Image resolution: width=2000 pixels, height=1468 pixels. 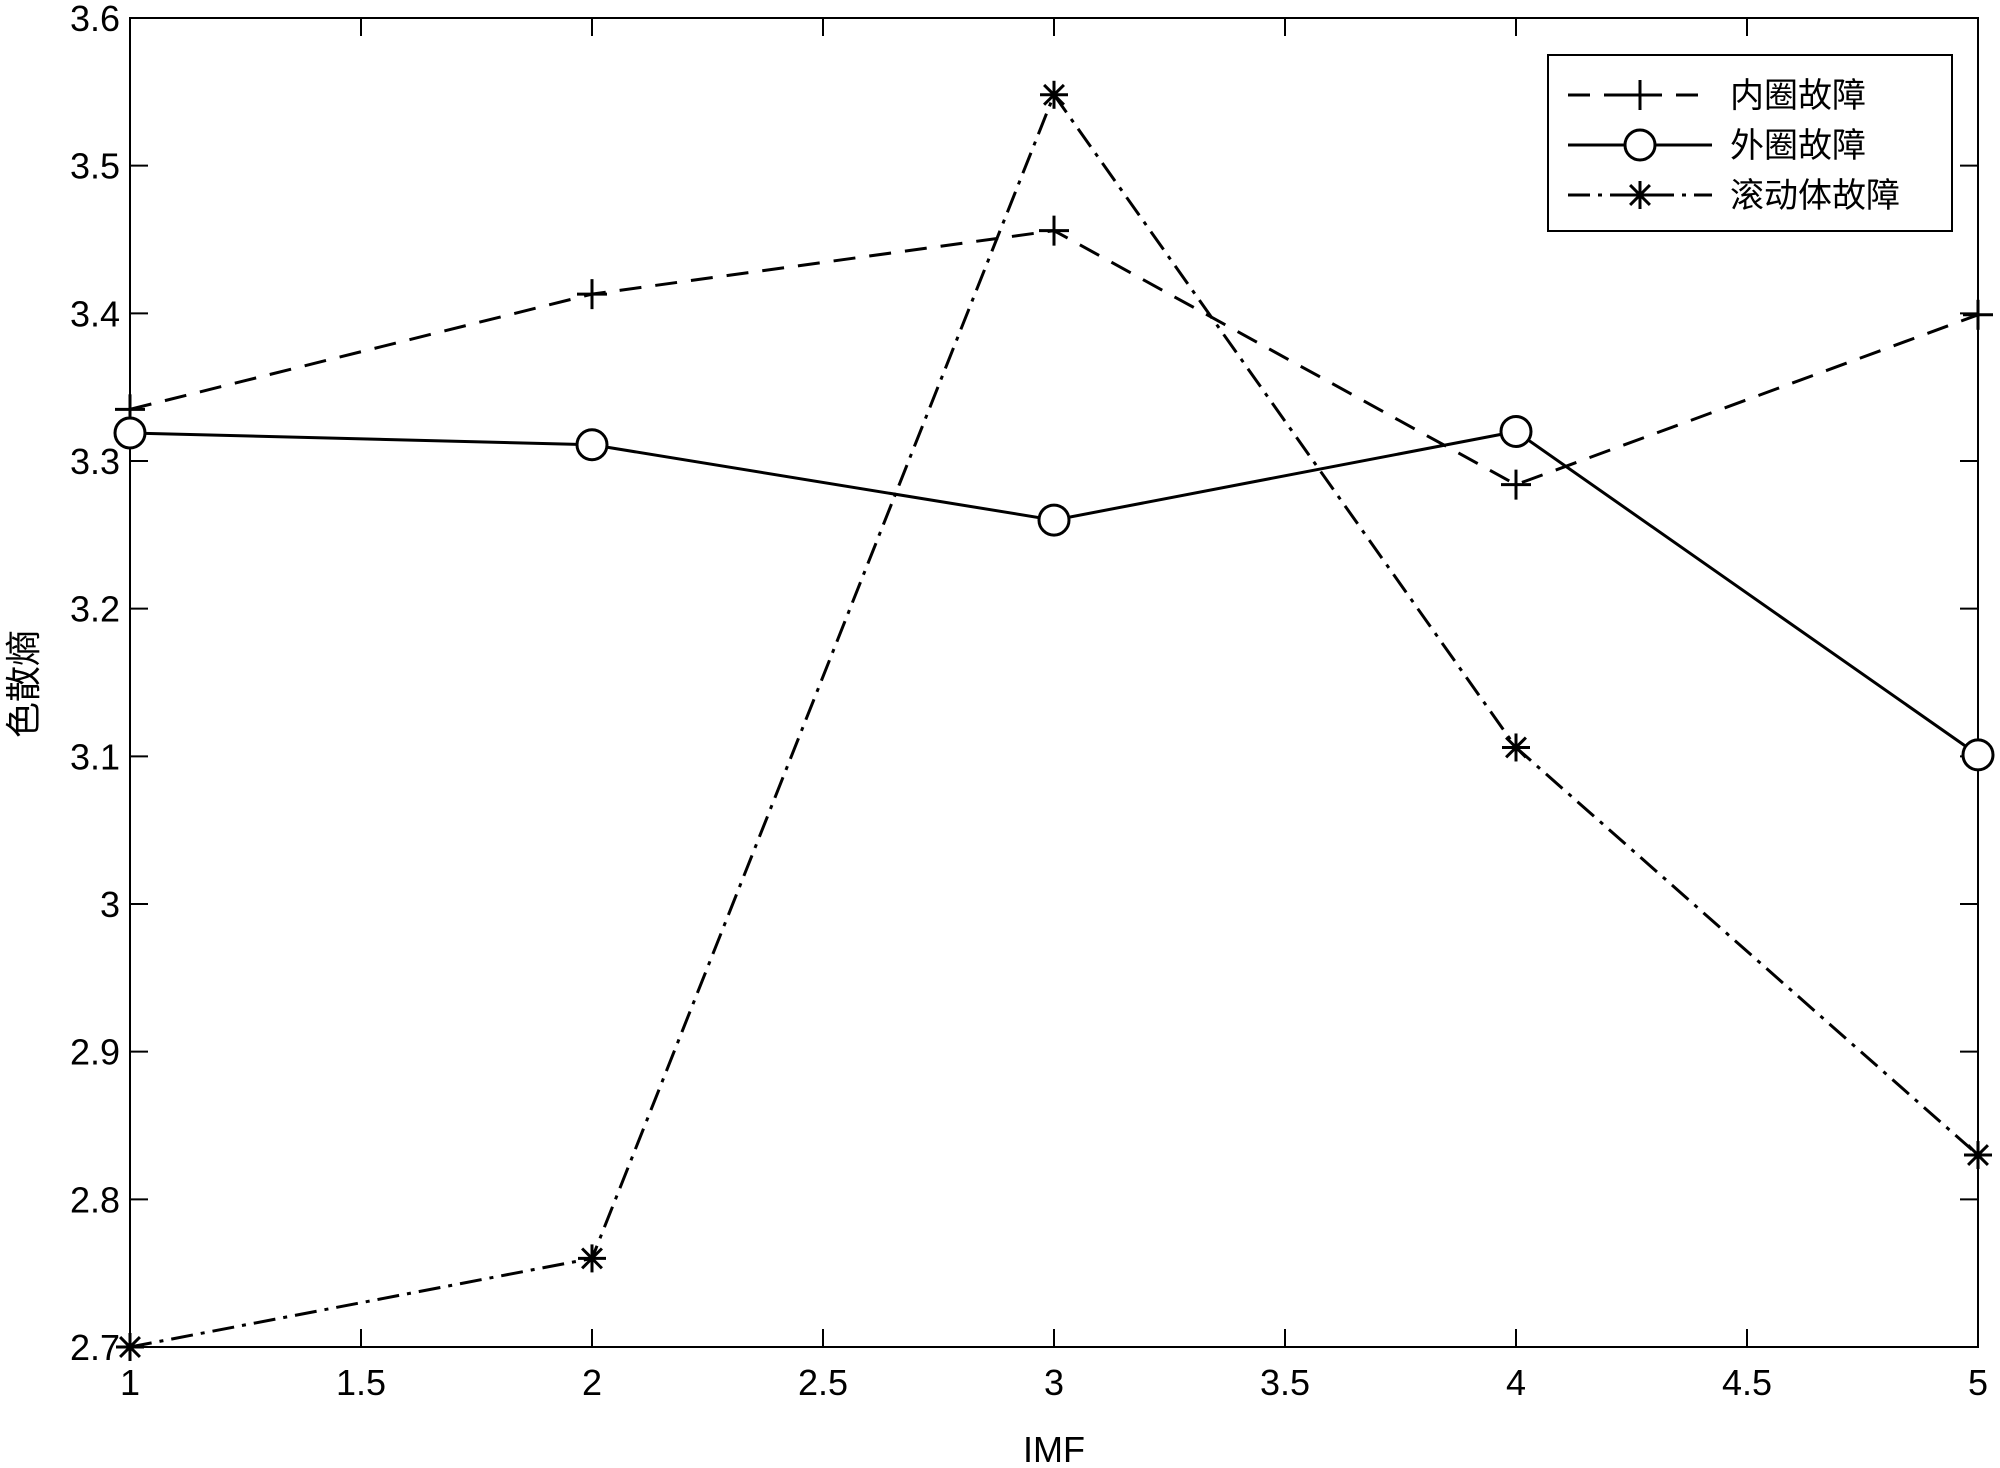 I want to click on x-tick-label: 3, so click(x=1054, y=1382).